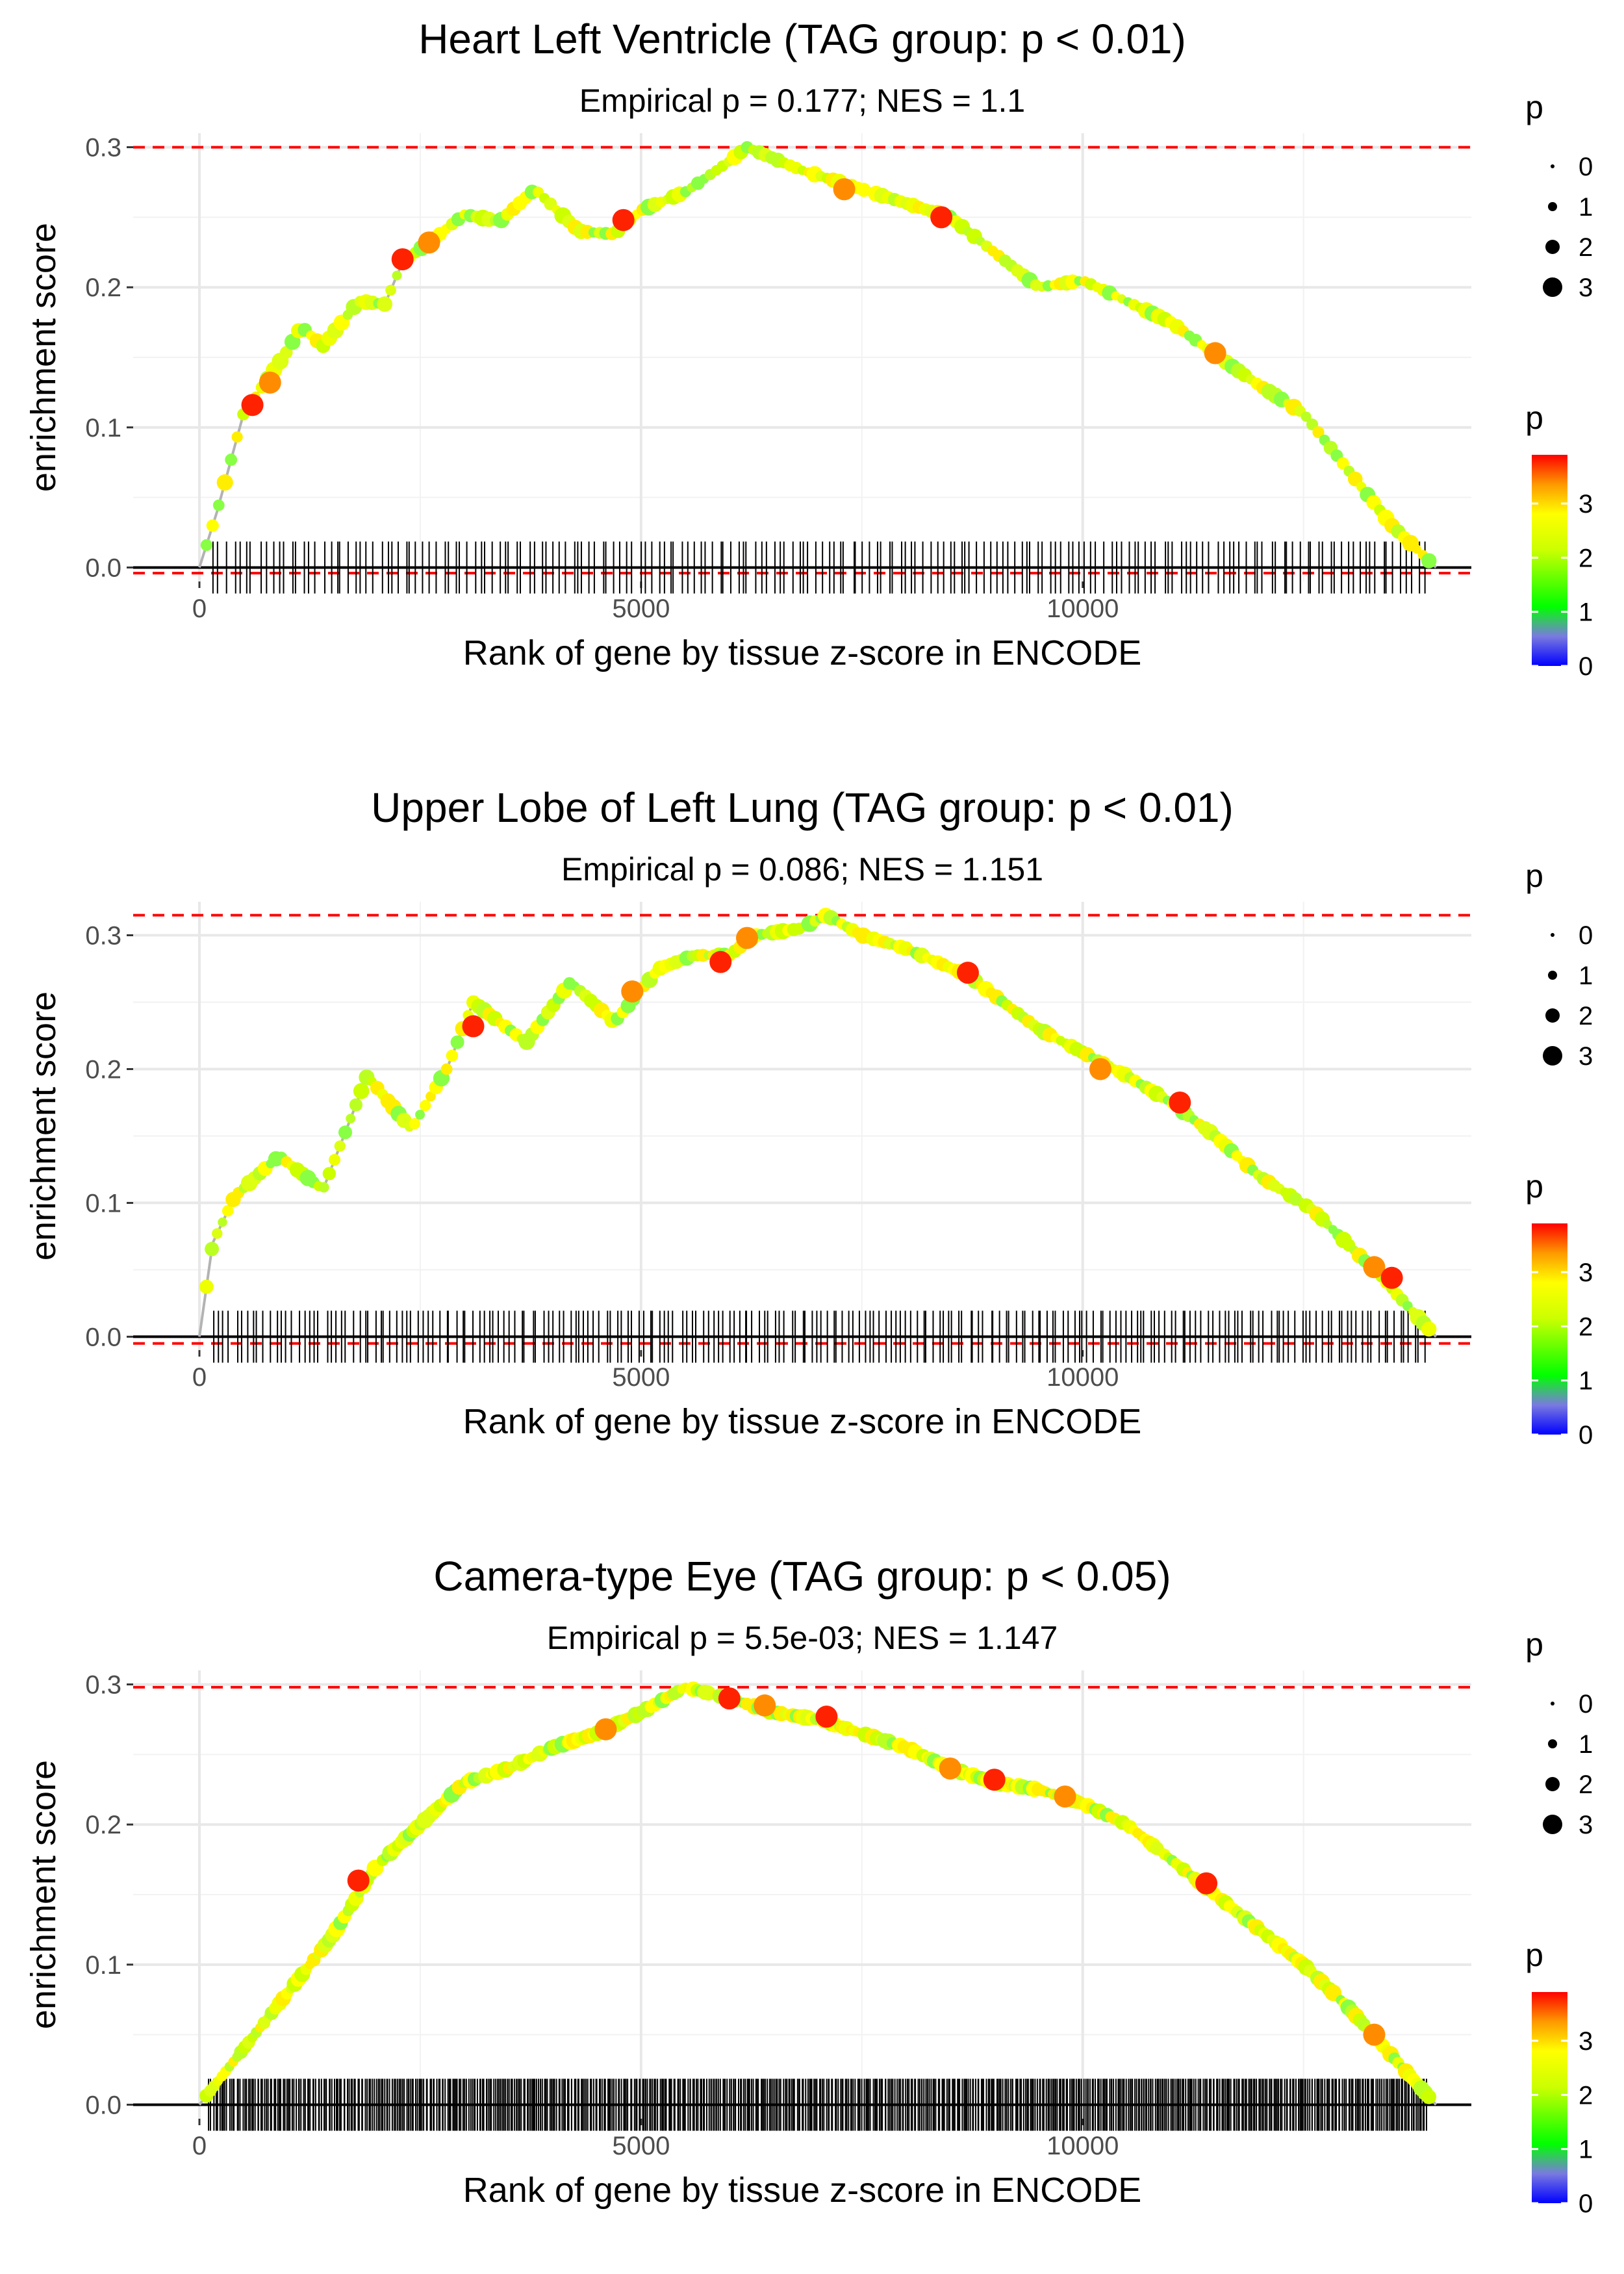 The height and width of the screenshot is (2274, 1624). Describe the element at coordinates (1559, 2077) in the screenshot. I see `color-legend: p 0 1 2 3` at that location.